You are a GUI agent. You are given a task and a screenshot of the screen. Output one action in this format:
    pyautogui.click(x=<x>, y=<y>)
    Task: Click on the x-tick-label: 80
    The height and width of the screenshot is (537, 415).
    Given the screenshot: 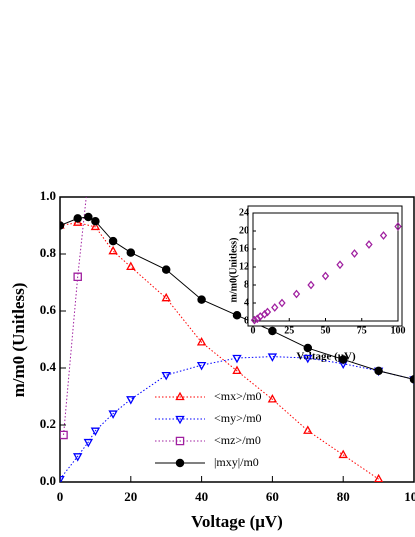 What is the action you would take?
    pyautogui.click(x=343, y=496)
    